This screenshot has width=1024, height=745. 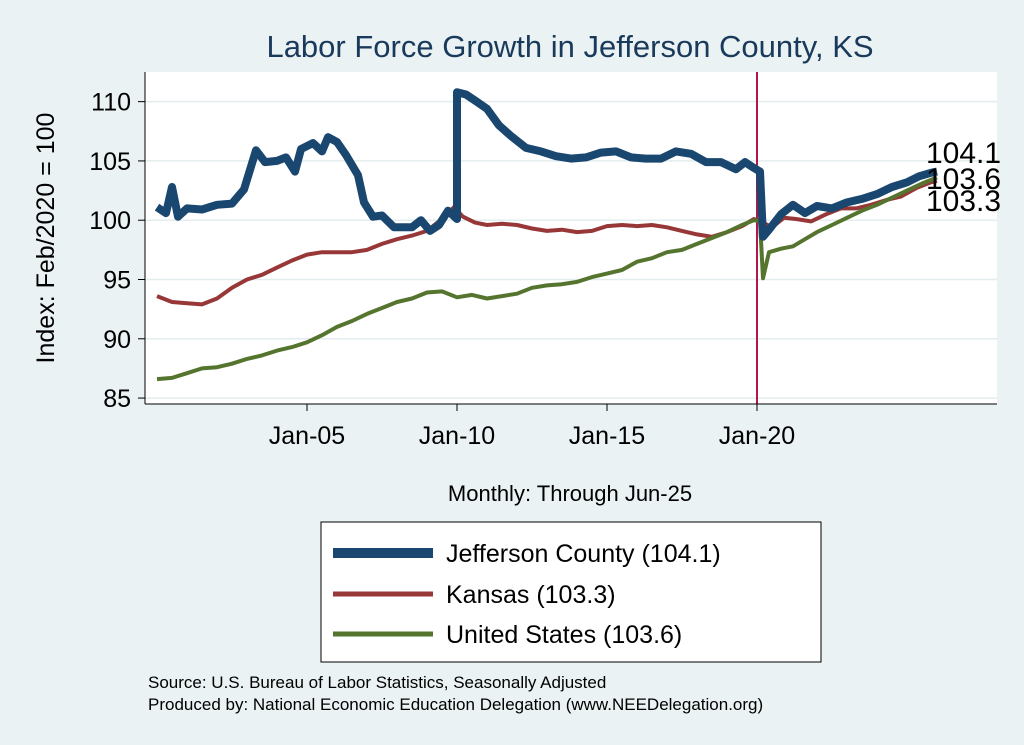 I want to click on y-axis-ticks: 85 90 95 100 105 110, so click(x=117, y=251).